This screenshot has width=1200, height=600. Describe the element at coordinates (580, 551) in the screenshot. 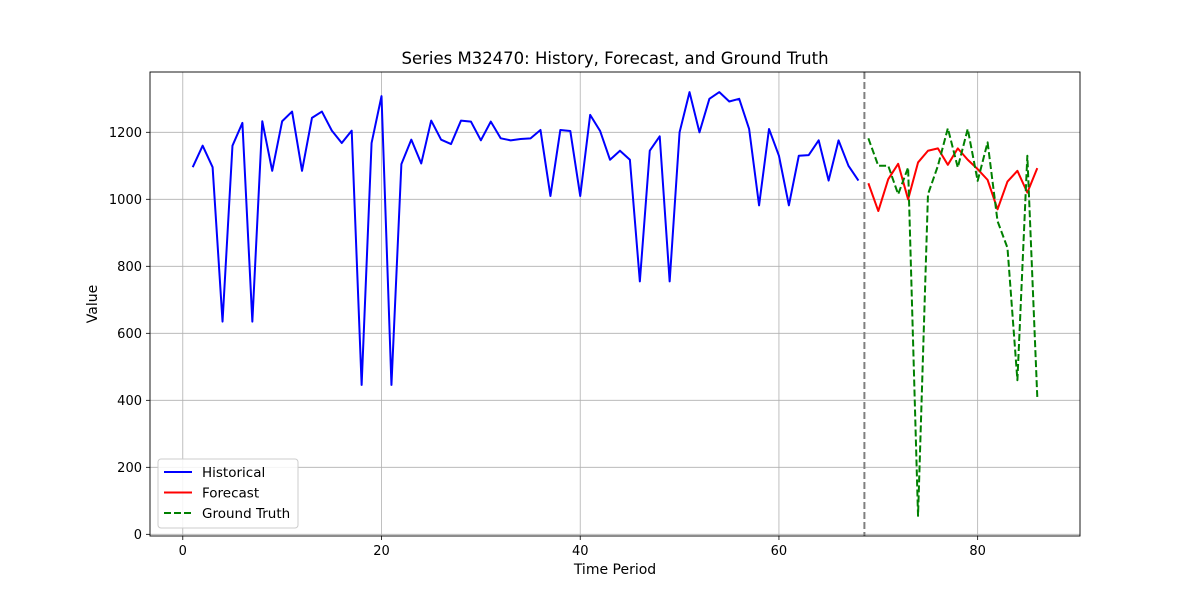

I see `x-tick-label: 40` at that location.